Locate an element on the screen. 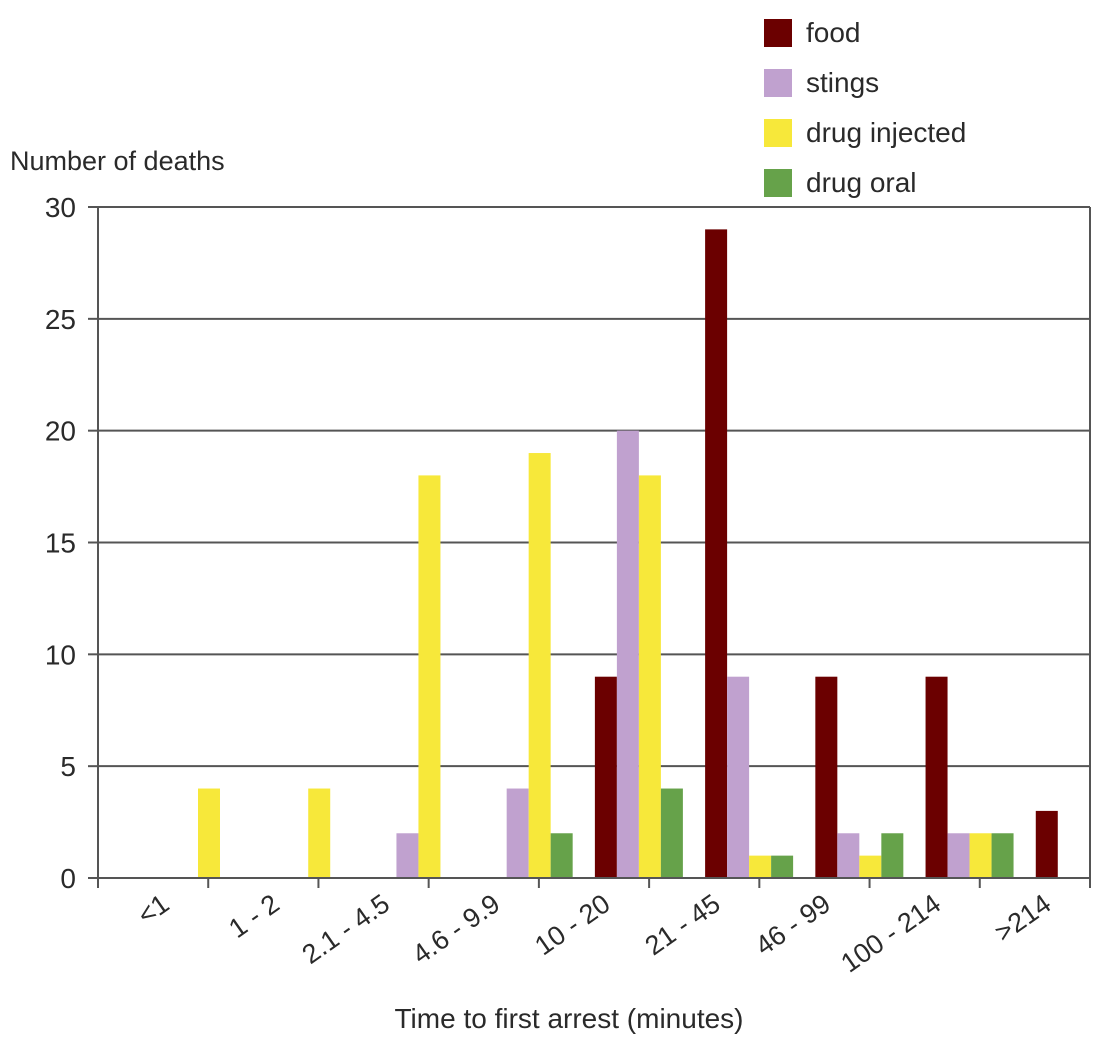 This screenshot has width=1096, height=1045. legend-item-drug-injected: drug injected is located at coordinates (865, 133).